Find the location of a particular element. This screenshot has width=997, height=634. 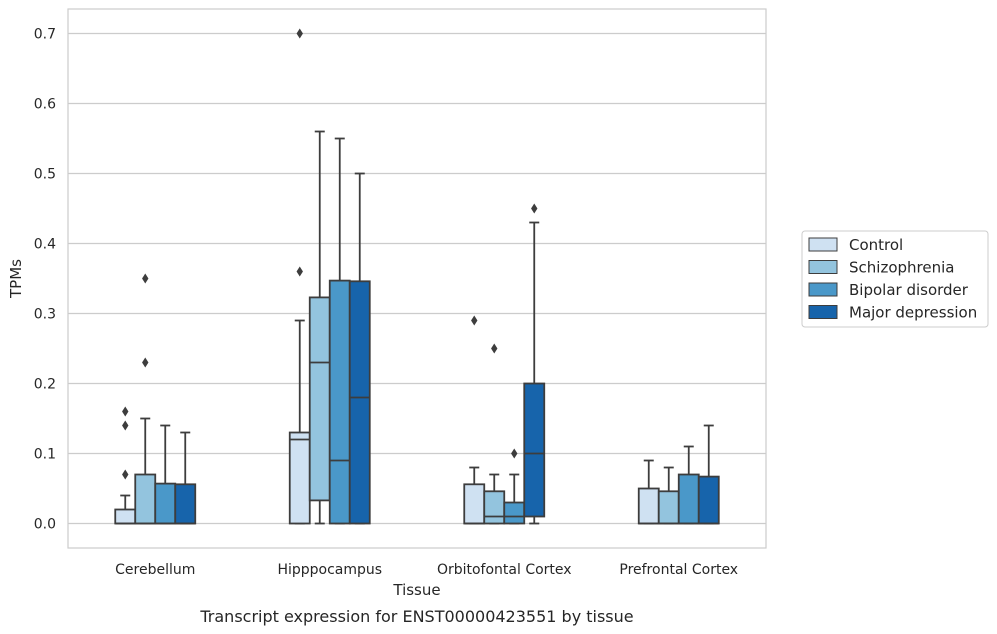

legend-frame is located at coordinates (895, 279).